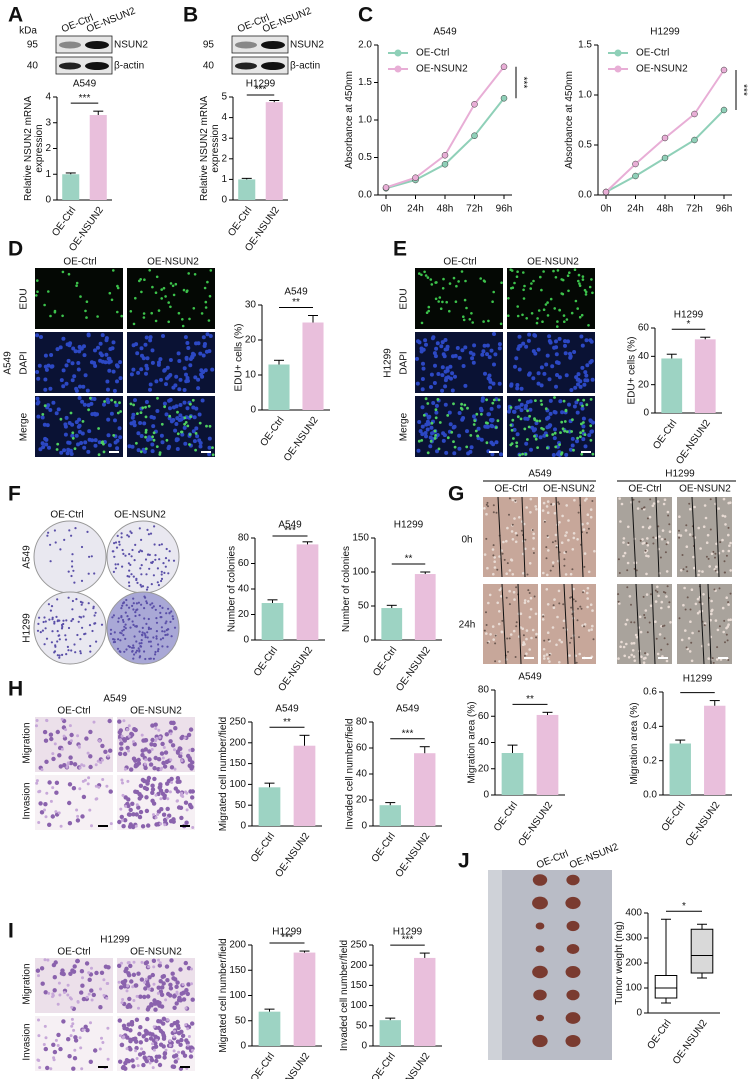 Image resolution: width=750 pixels, height=1079 pixels. I want to click on tumor, so click(573, 880).